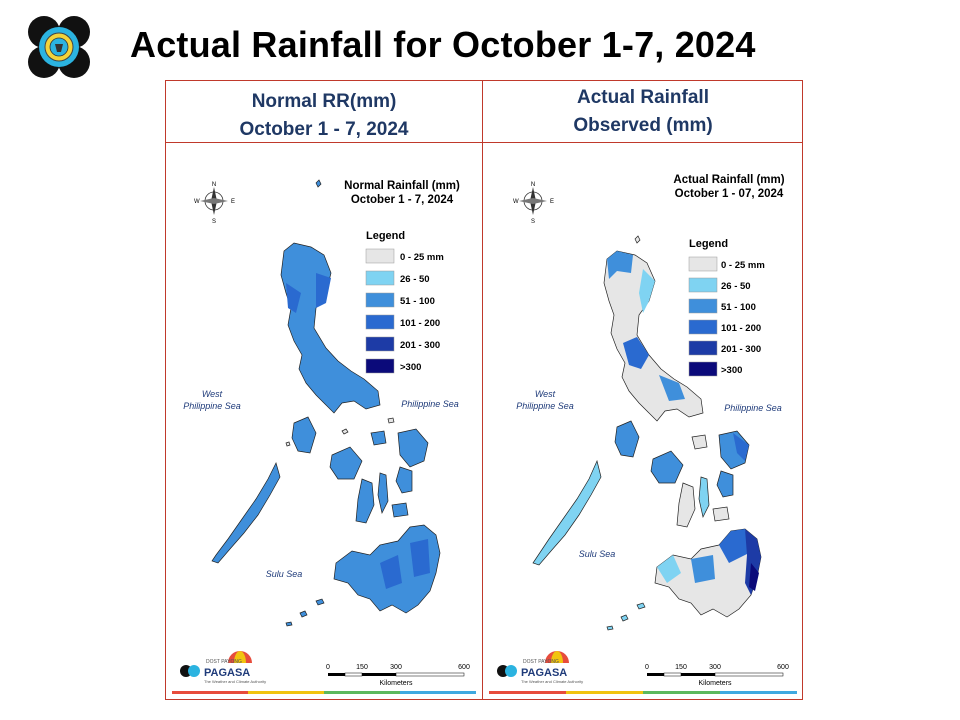 The image size is (960, 720). What do you see at coordinates (643, 125) in the screenshot?
I see `right-heading-line2: Observed (mm)` at bounding box center [643, 125].